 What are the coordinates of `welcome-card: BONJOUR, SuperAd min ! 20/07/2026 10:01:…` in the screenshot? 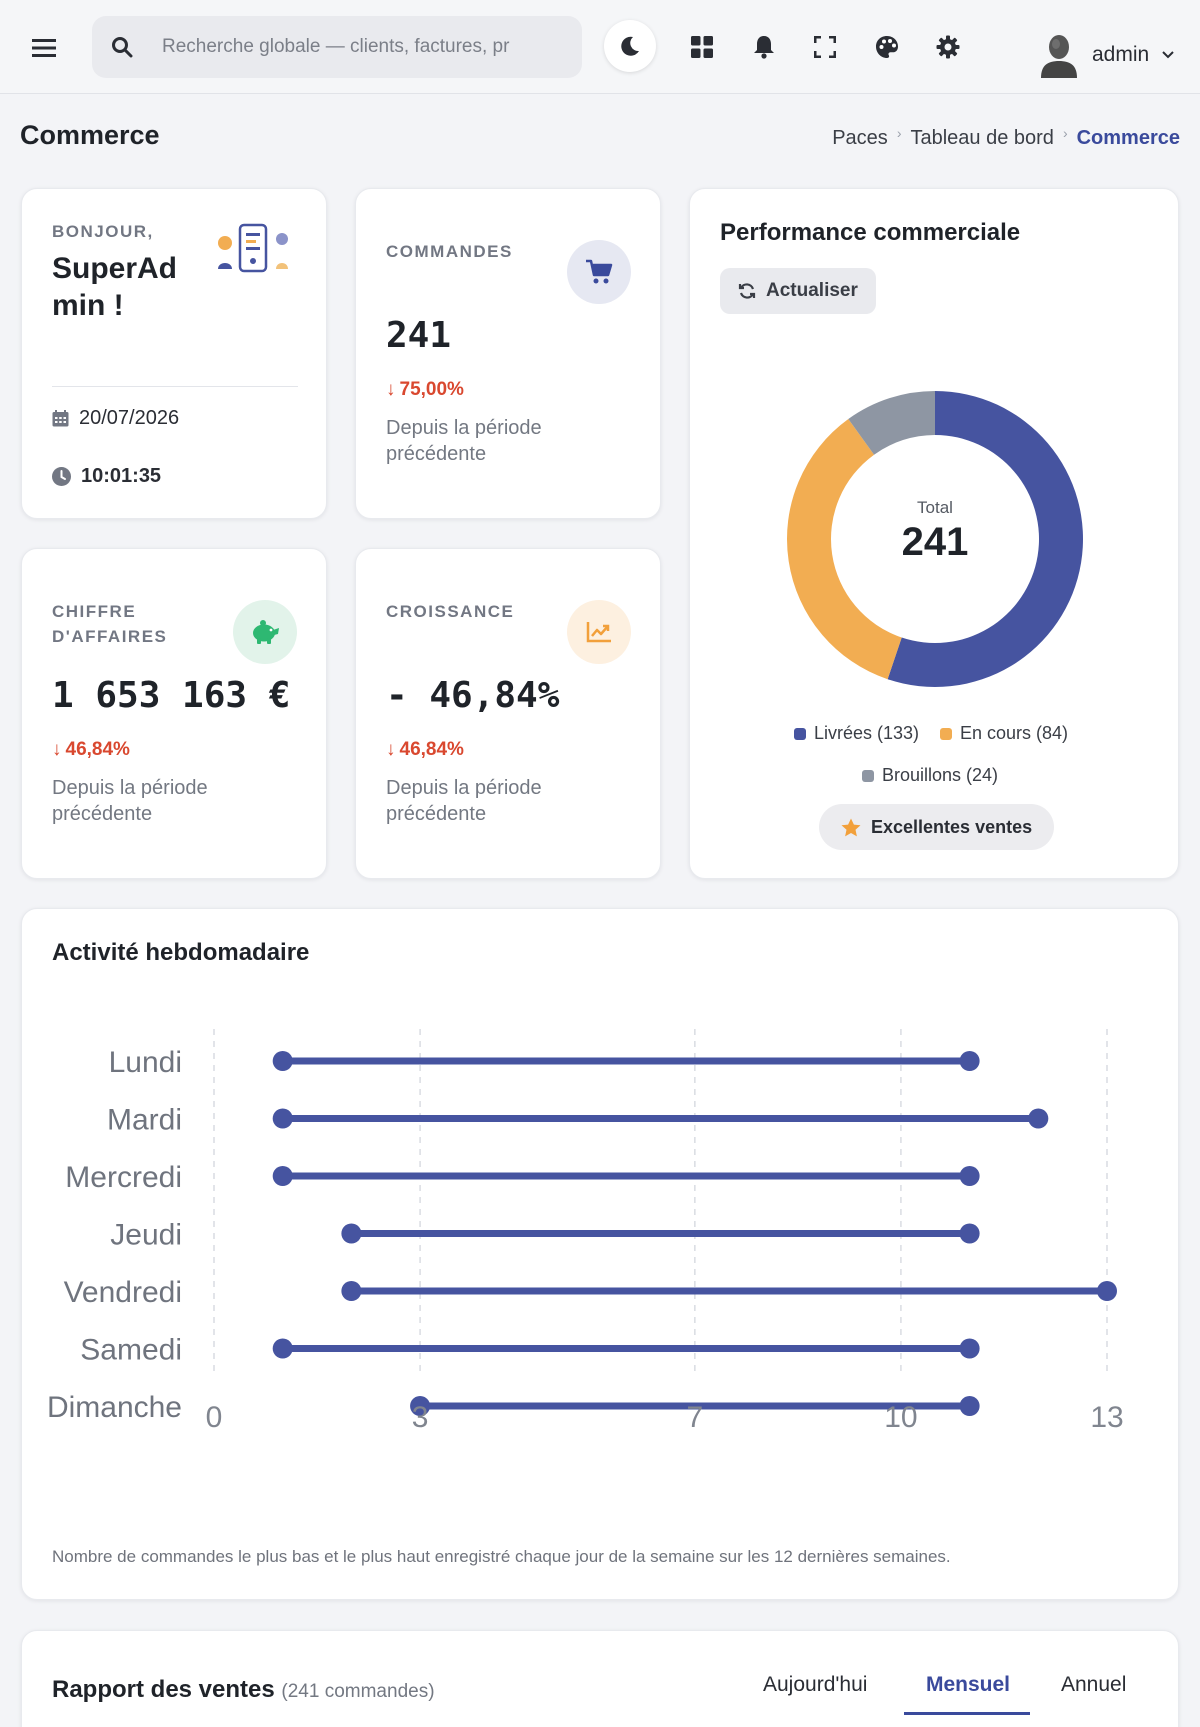 It's located at (174, 353).